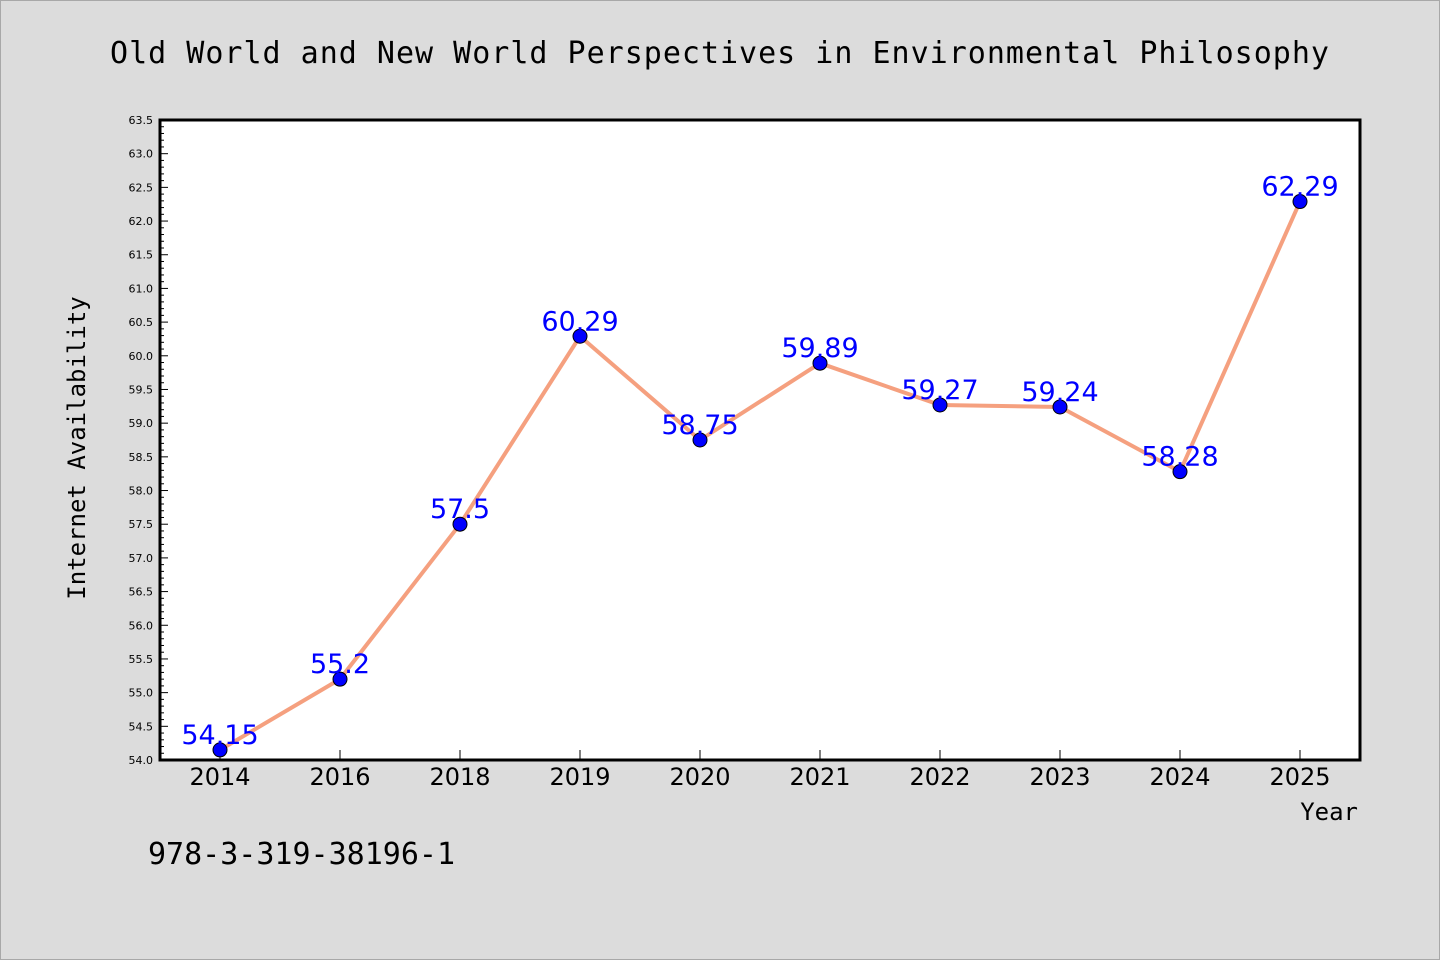  Describe the element at coordinates (1299, 777) in the screenshot. I see `x-tick-label: 2025` at that location.